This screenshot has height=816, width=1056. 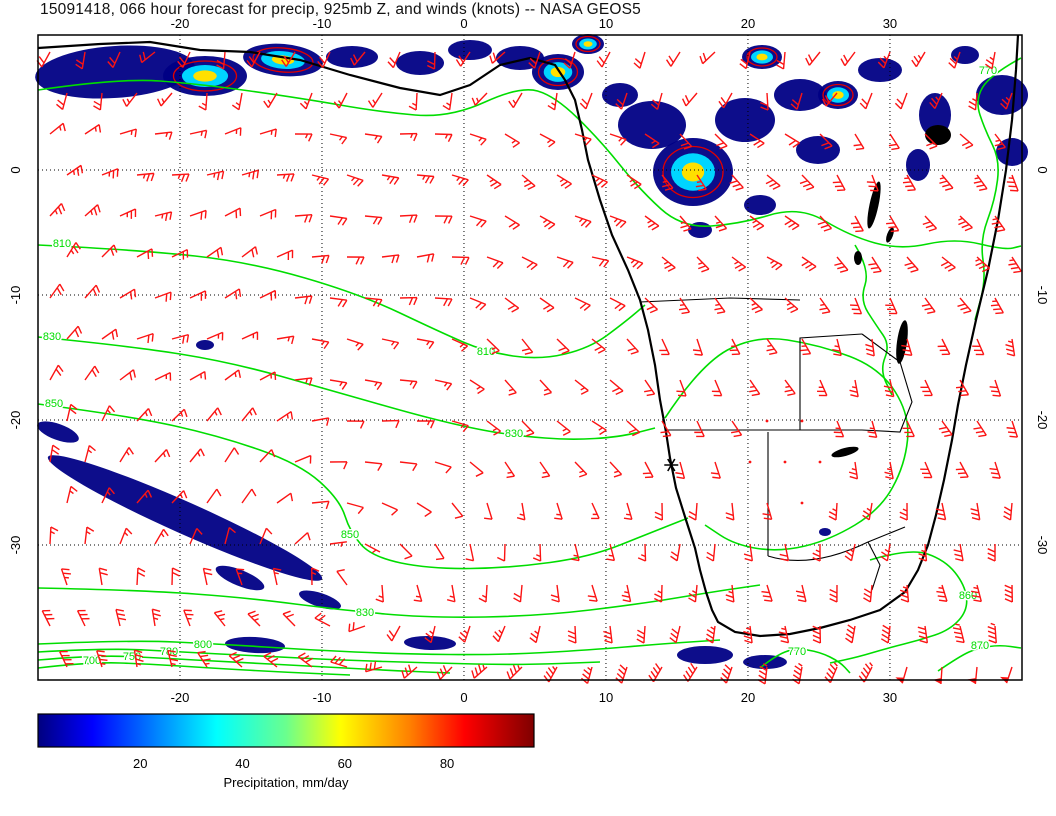 What do you see at coordinates (345, 763) in the screenshot?
I see `colorbar-tick: 60` at bounding box center [345, 763].